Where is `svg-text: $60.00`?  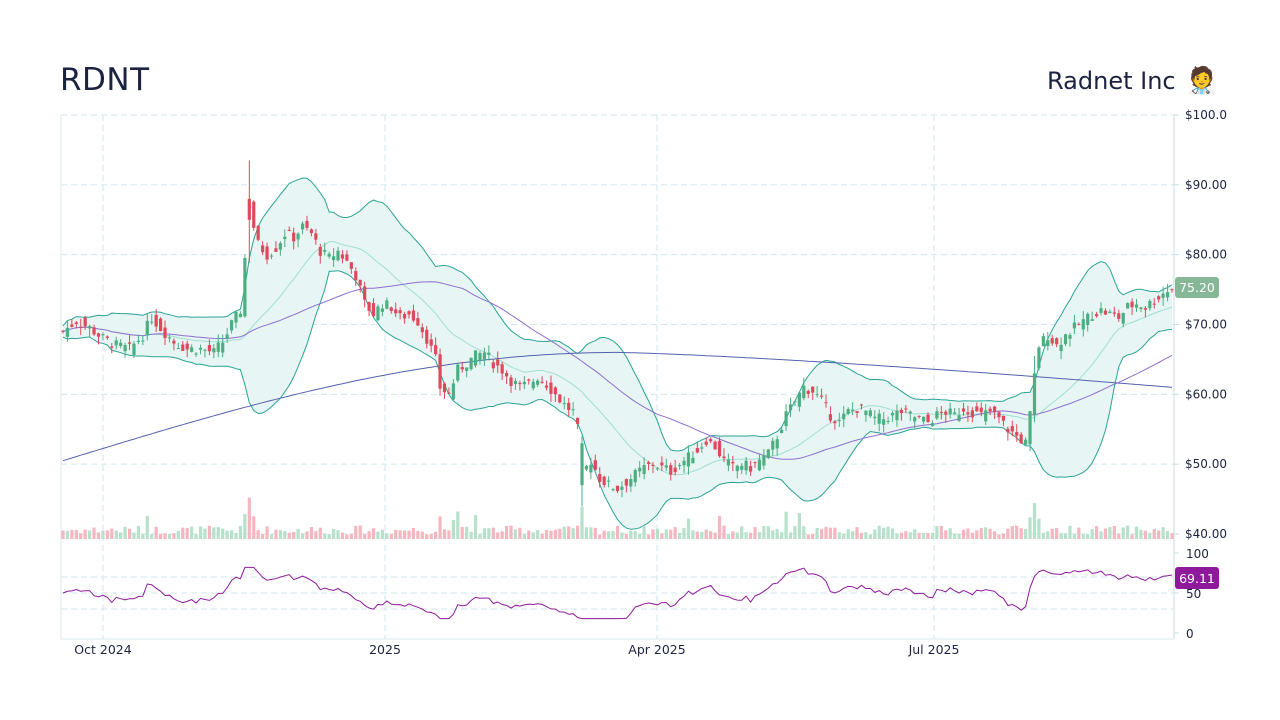
svg-text: $60.00 is located at coordinates (1206, 394).